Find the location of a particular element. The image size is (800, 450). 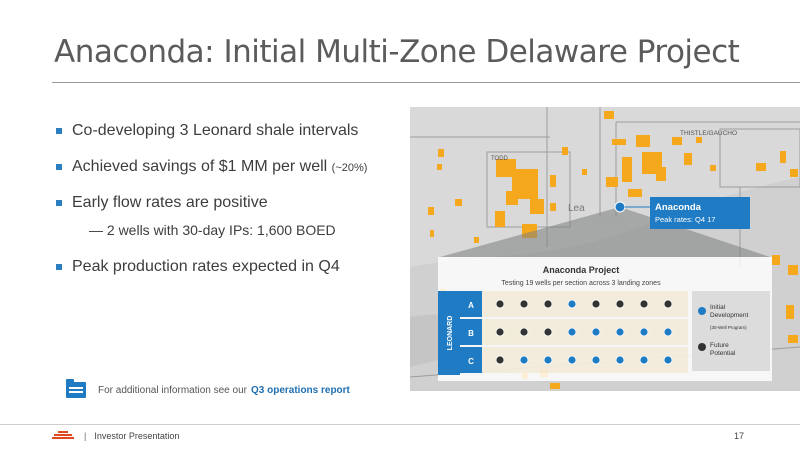

leonard-label: LEONARD is located at coordinates (450, 333).